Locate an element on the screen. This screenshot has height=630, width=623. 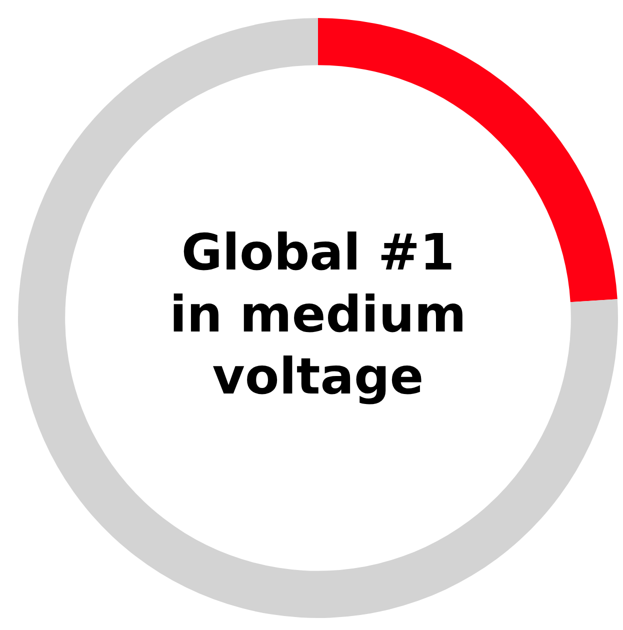
text: Global #1 in medium voltage is located at coordinates (318, 315).